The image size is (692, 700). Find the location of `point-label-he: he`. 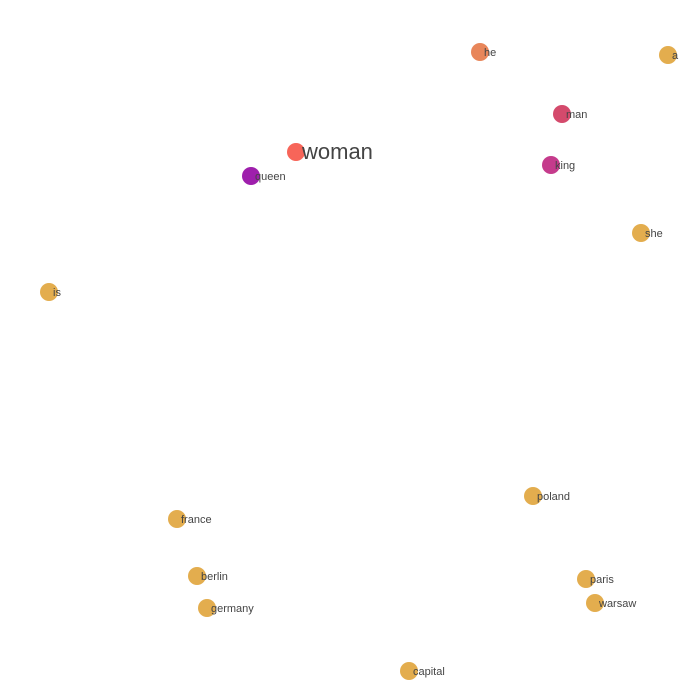

point-label-he: he is located at coordinates (490, 53).